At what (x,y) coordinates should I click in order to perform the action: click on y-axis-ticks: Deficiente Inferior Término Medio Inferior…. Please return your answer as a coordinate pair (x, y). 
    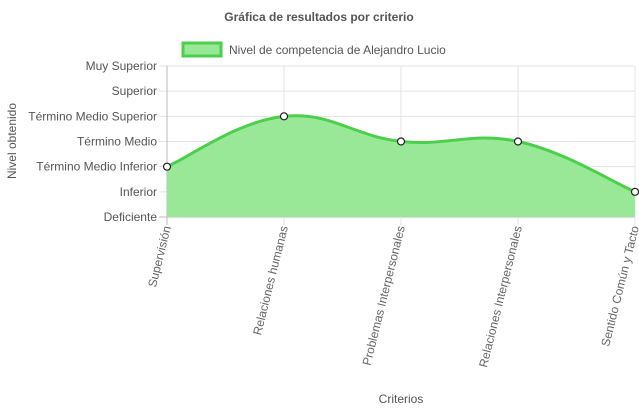
    Looking at the image, I should click on (92, 141).